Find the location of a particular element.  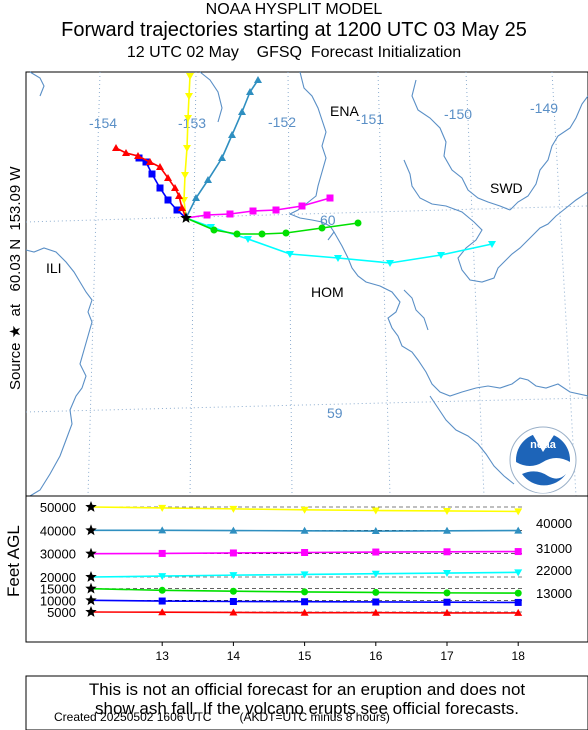

model-title: NOAA HYSPLIT MODEL is located at coordinates (294, 9).